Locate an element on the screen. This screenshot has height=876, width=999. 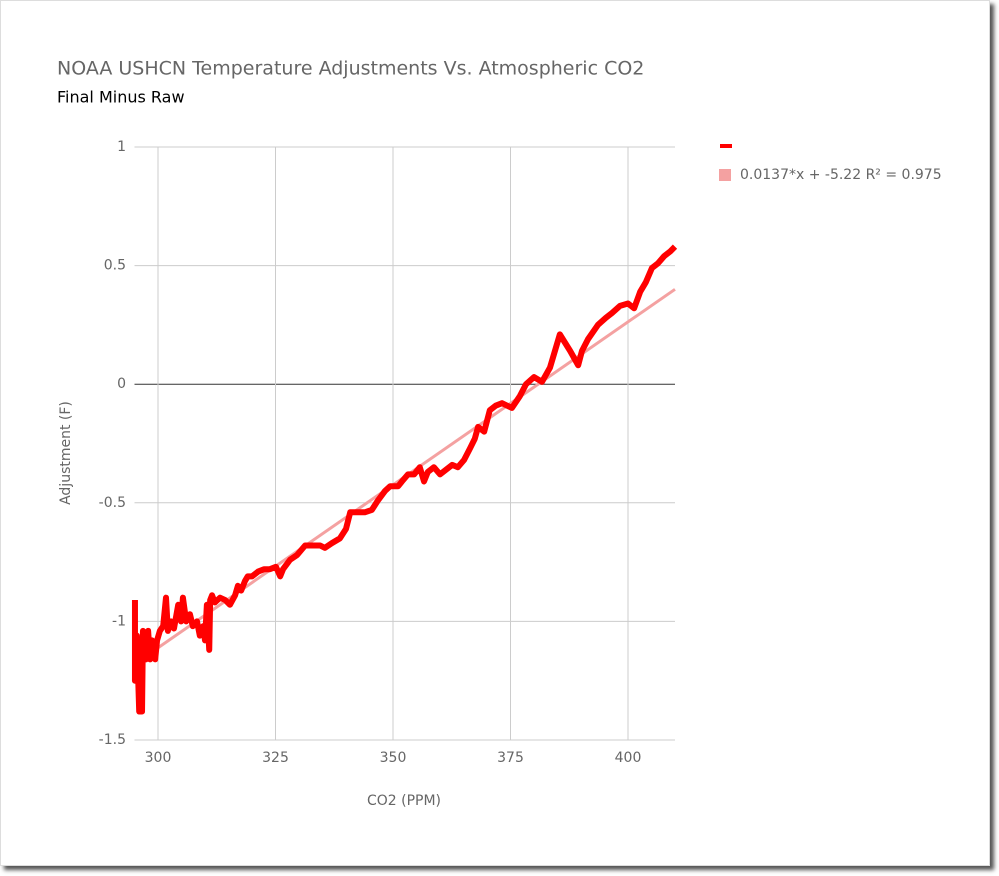
x-tick-label: 325 is located at coordinates (275, 758).